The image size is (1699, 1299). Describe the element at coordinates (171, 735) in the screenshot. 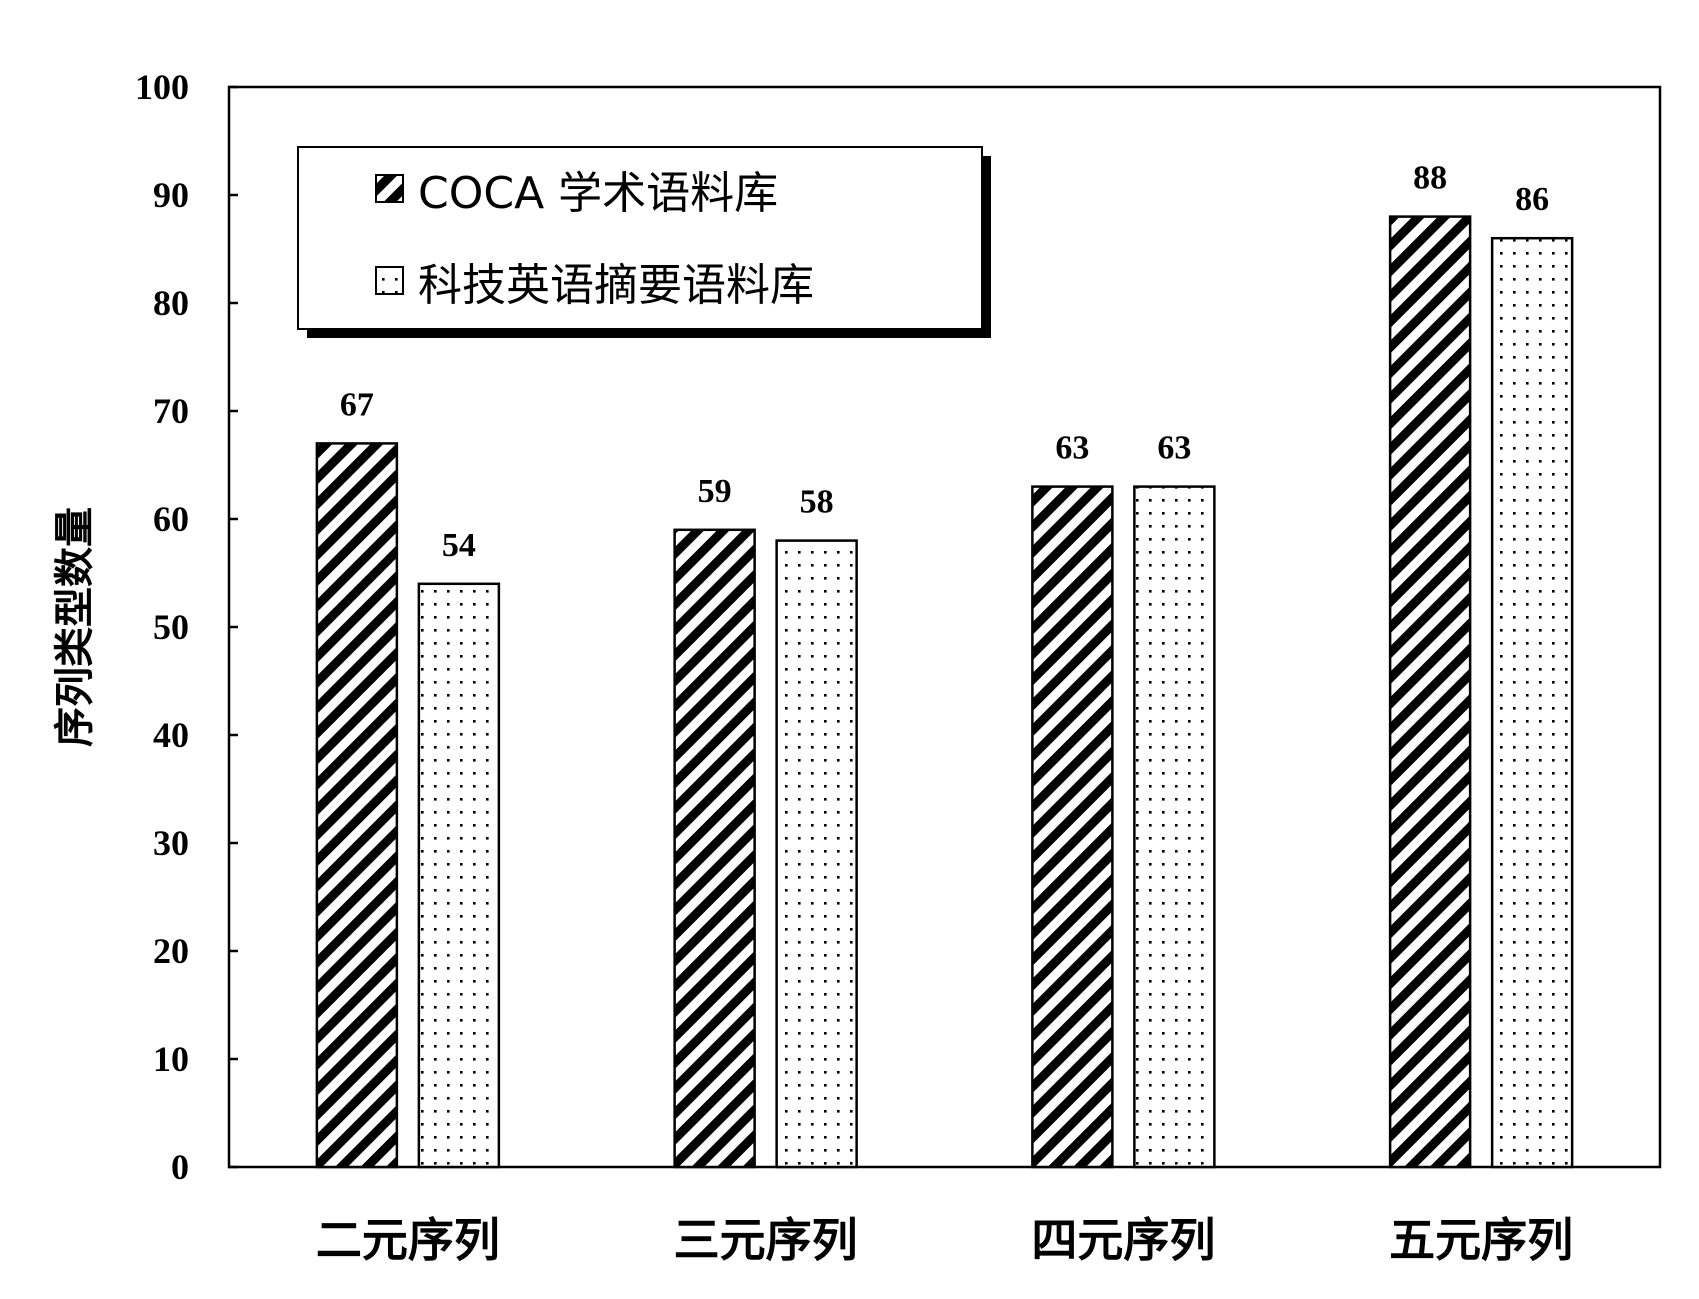

I see `y-tick-label: 40` at that location.